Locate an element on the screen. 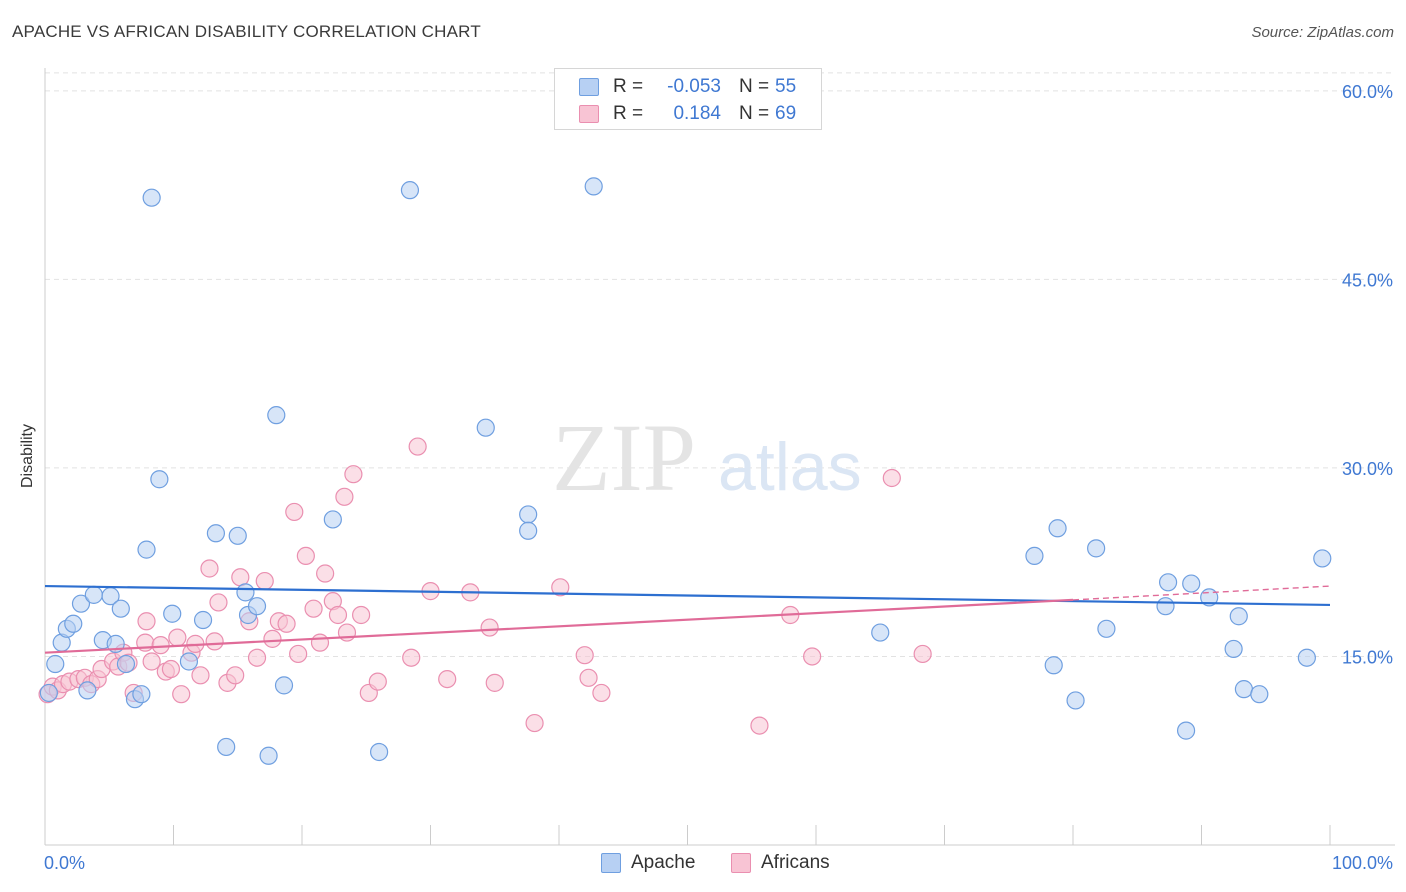 This screenshot has height=892, width=1406. legend-item-apache: Apache is located at coordinates (648, 863).